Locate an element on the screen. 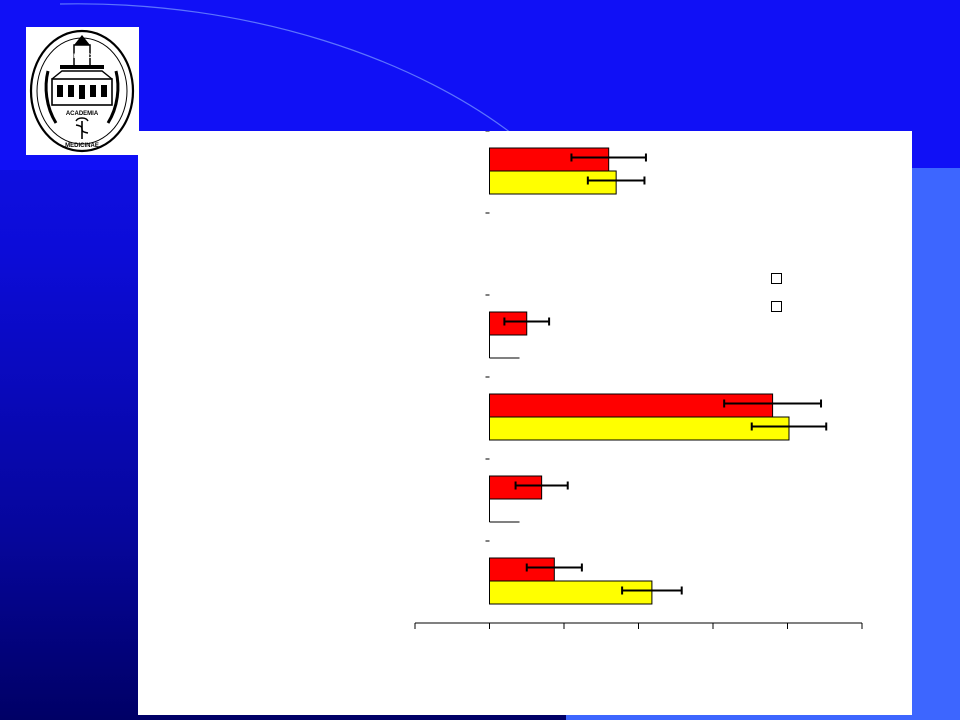 The height and width of the screenshot is (720, 960). academy-logo: ОМСК РОССИЯ ACADEMIA MEDICINAE is located at coordinates (82, 91).